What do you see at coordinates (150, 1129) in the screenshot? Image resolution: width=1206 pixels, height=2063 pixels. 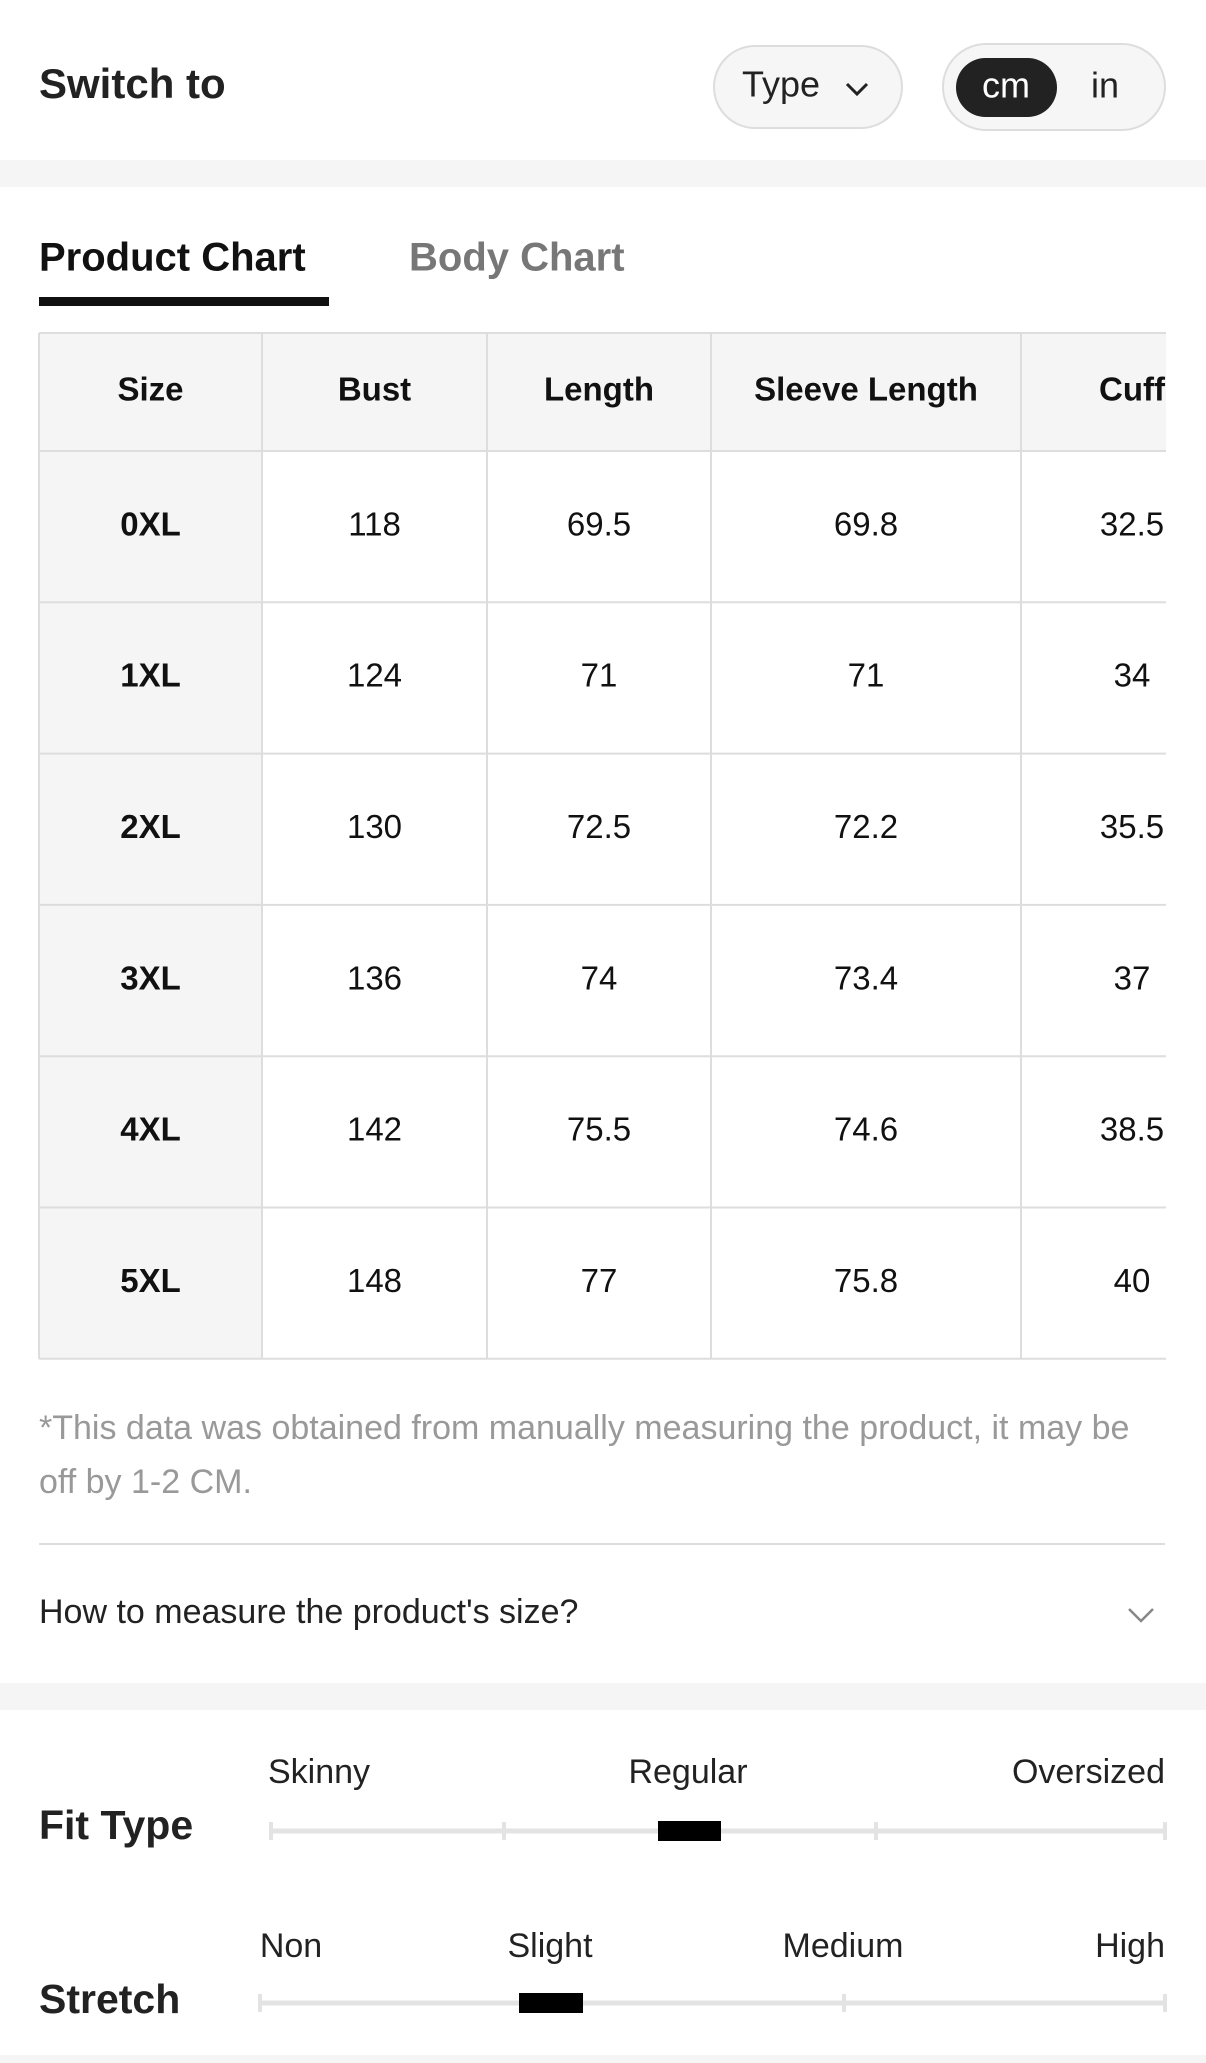 I see `size-cell: 4XL` at bounding box center [150, 1129].